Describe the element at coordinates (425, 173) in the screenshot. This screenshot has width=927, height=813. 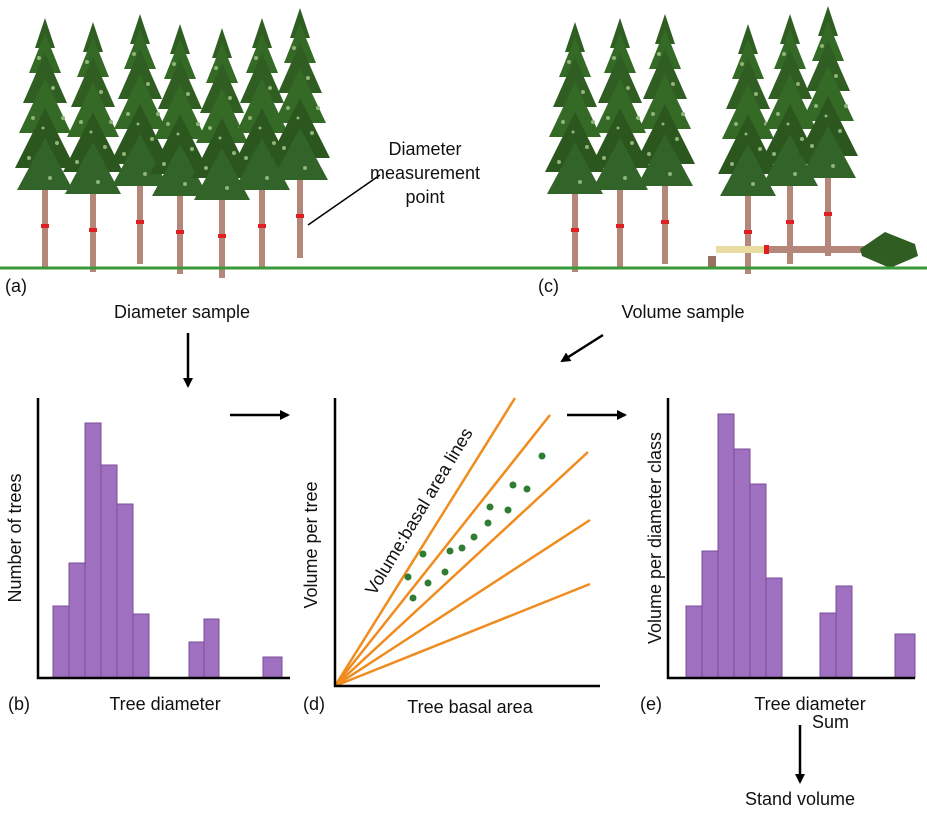
I see `callout: measurement` at that location.